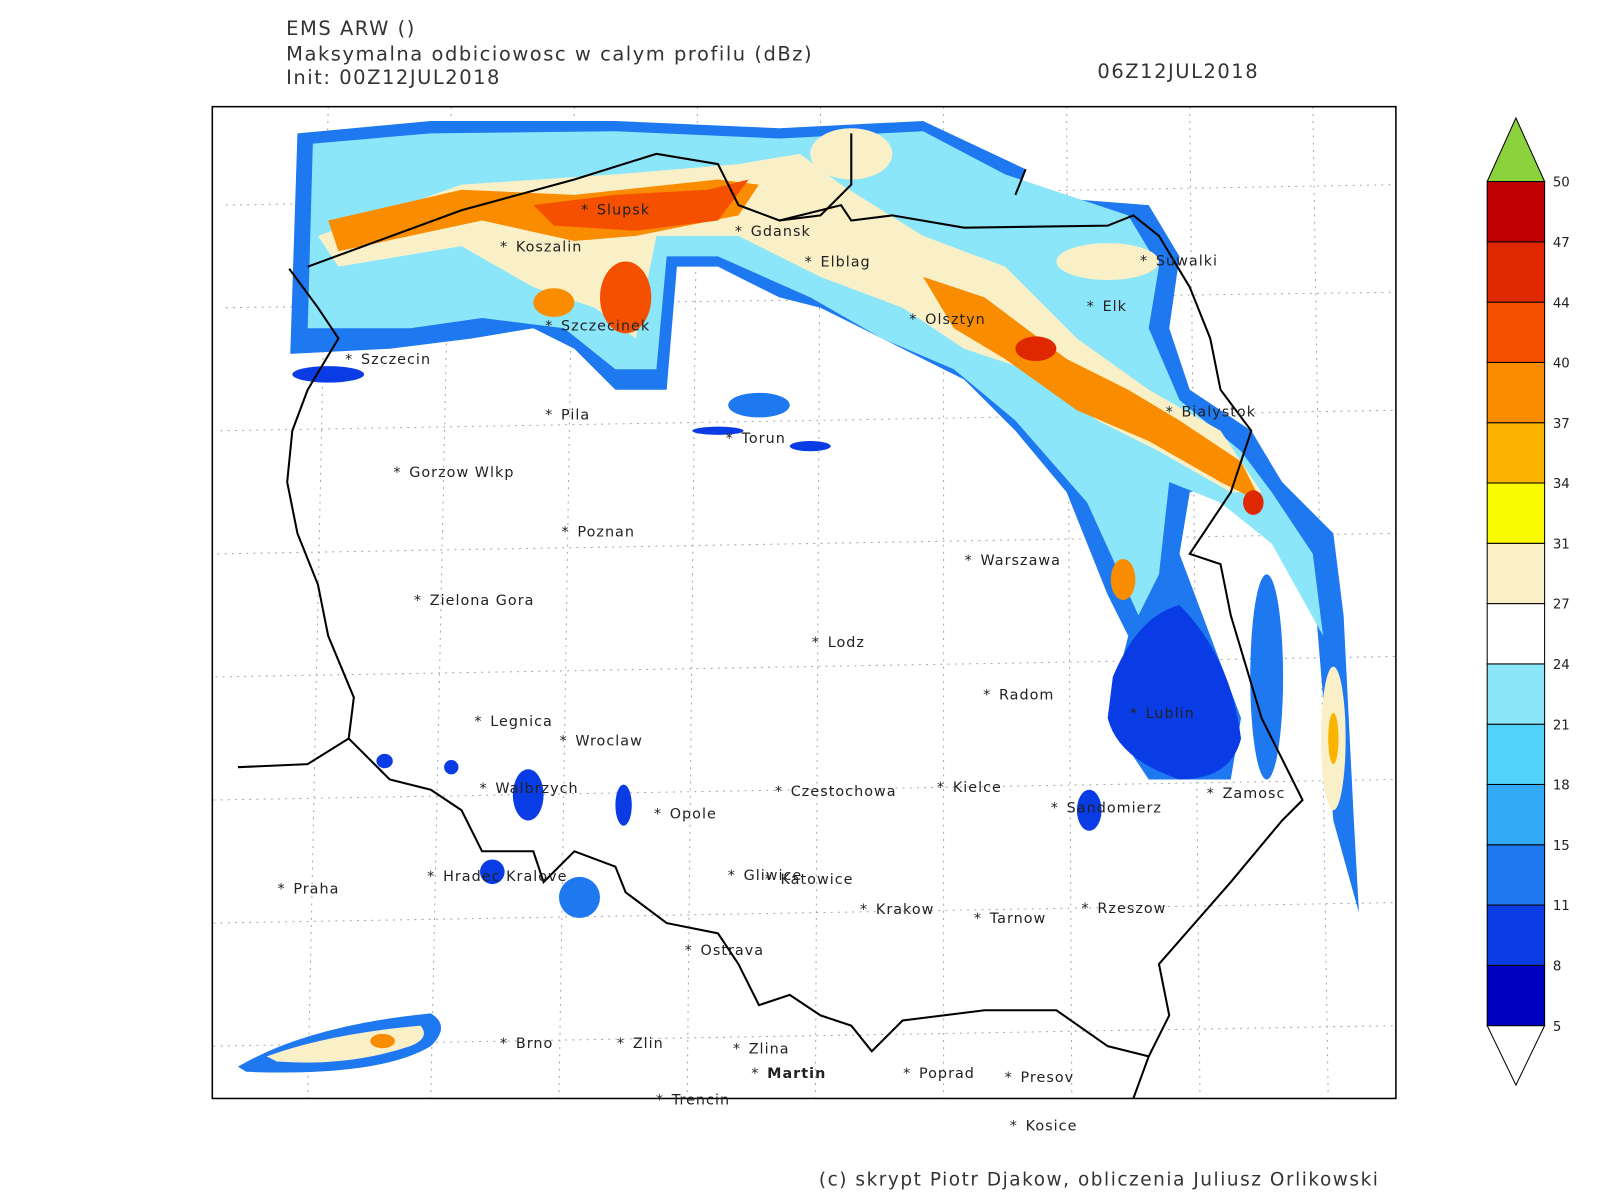  What do you see at coordinates (461, 473) in the screenshot?
I see `city-label: Gorzow Wlkp` at bounding box center [461, 473].